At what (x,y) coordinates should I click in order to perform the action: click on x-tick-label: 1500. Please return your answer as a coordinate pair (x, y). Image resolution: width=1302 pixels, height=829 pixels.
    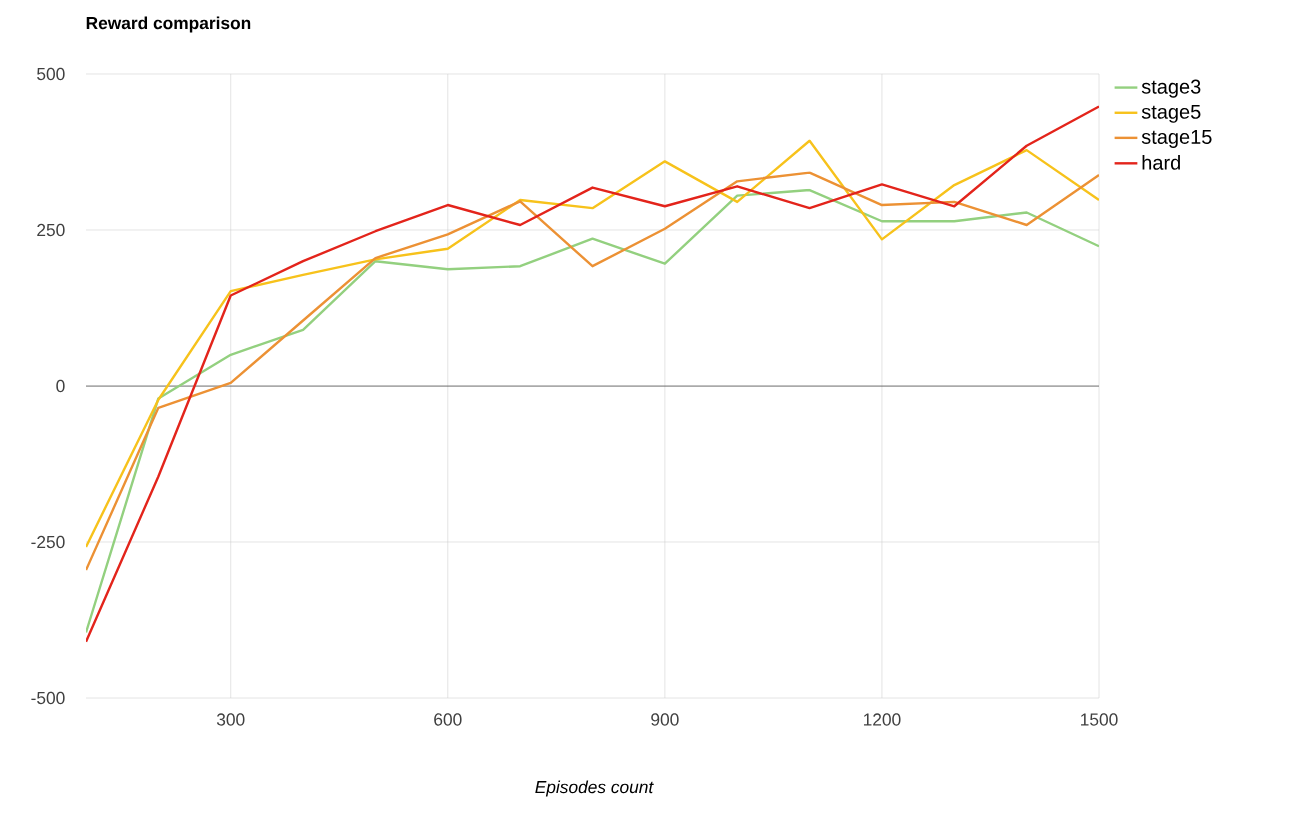
    Looking at the image, I should click on (1099, 719).